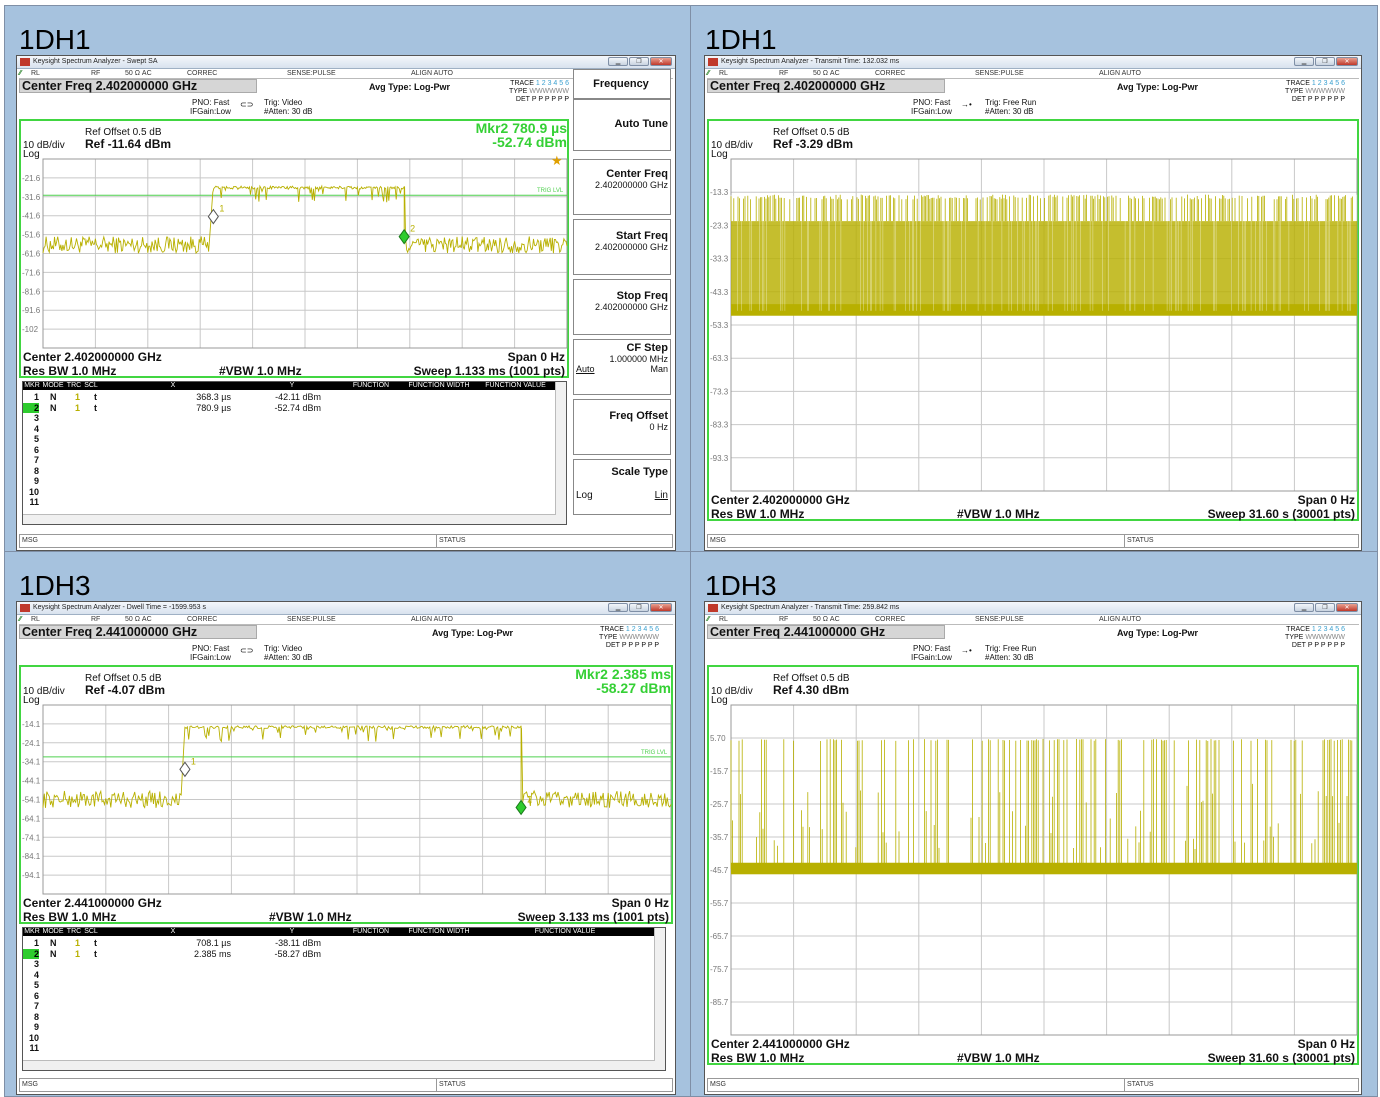 The height and width of the screenshot is (1097, 1380). Describe the element at coordinates (55, 39) in the screenshot. I see `panel-title: 1DH1` at that location.